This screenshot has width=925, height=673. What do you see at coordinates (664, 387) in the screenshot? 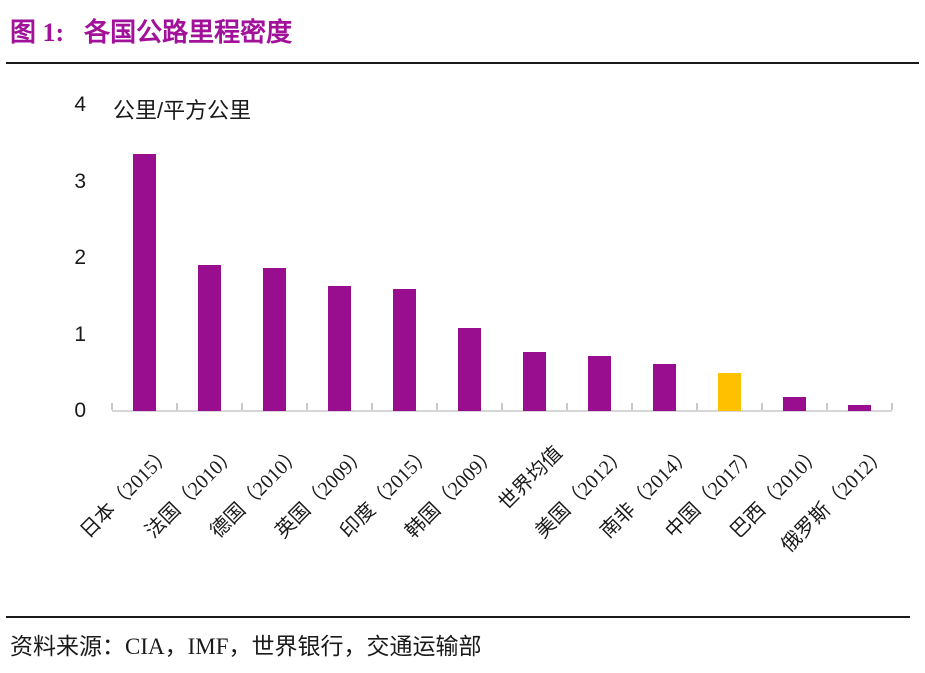
I see `bar-南非（2014）` at bounding box center [664, 387].